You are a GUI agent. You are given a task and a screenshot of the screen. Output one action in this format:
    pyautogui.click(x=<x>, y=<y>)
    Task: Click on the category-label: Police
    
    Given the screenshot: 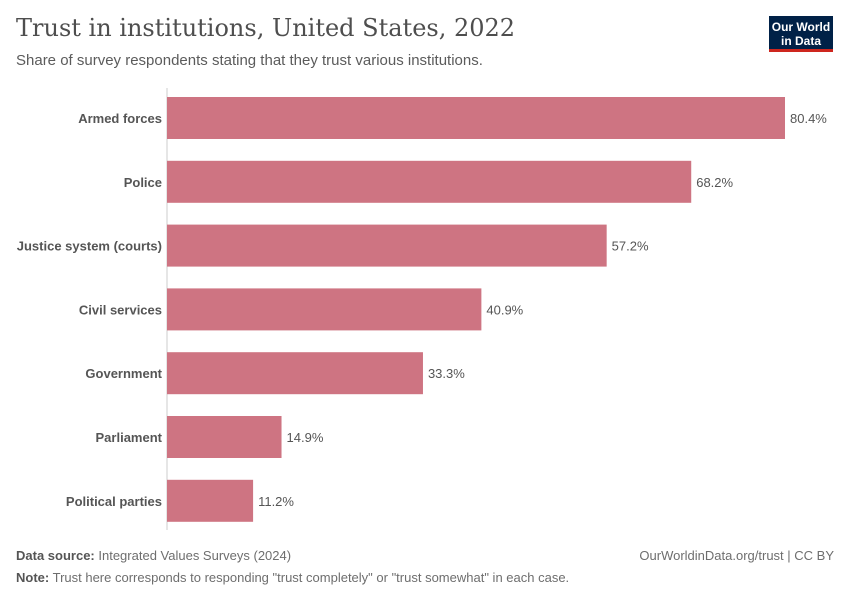 What is the action you would take?
    pyautogui.click(x=143, y=182)
    